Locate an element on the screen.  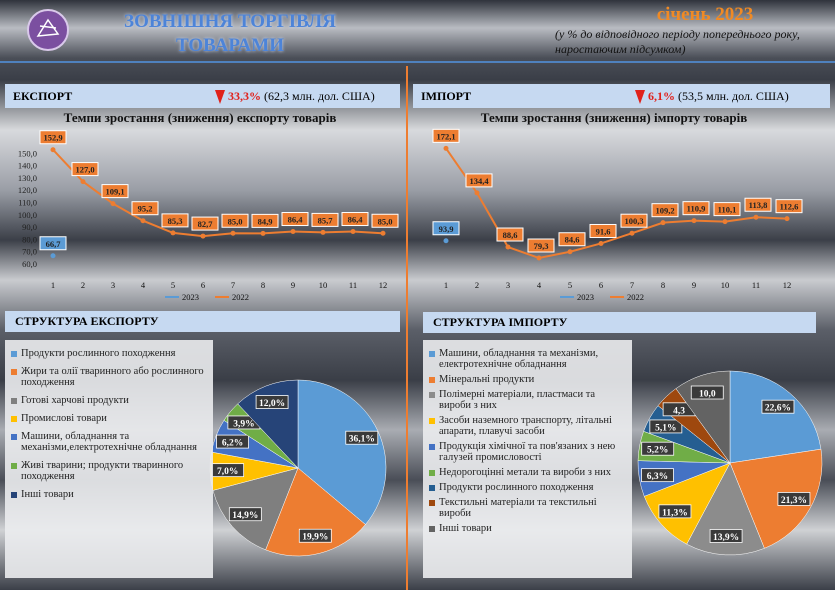
data-label: 14,9% is located at coordinates (245, 516).